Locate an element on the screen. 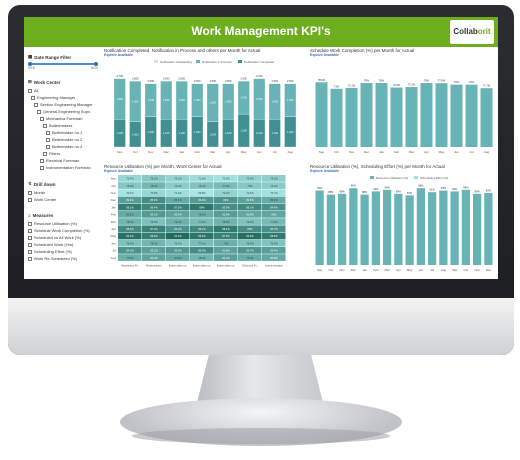 The width and height of the screenshot is (520, 460). cell-value: 78.3% is located at coordinates (130, 222).